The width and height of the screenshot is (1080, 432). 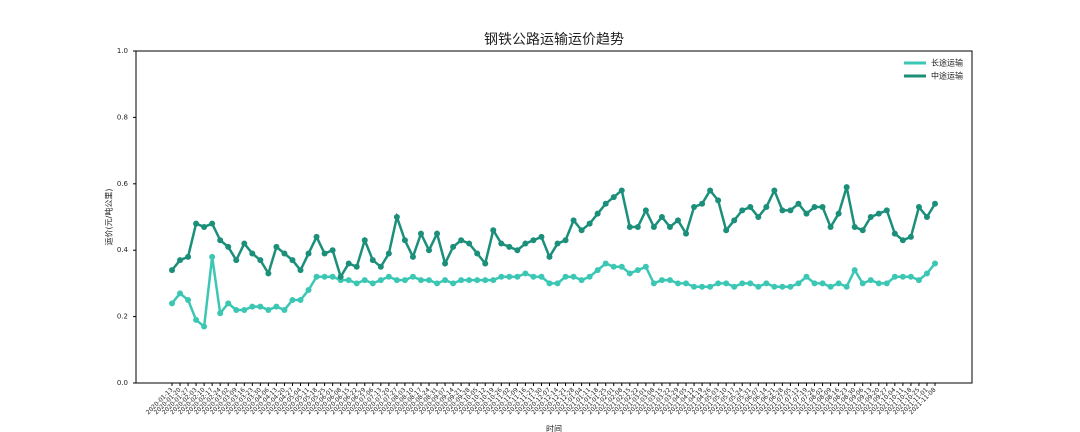 What do you see at coordinates (122, 51) in the screenshot?
I see `y-tick-label: 1.0` at bounding box center [122, 51].